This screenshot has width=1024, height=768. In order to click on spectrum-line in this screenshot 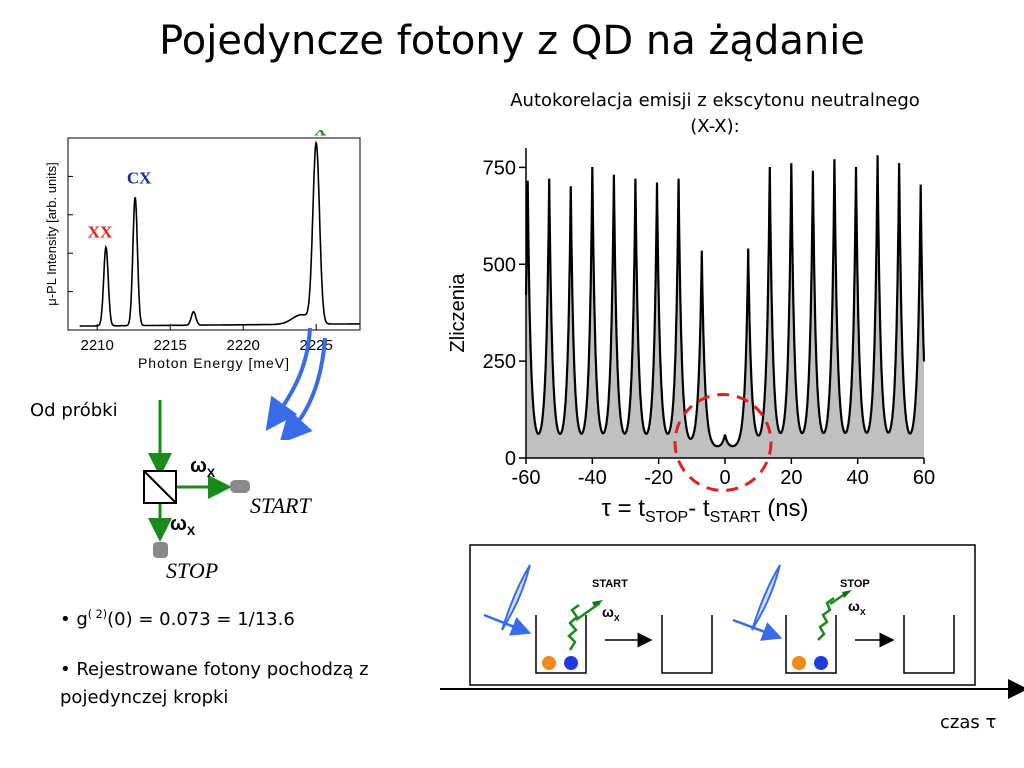, I will do `click(219, 233)`.